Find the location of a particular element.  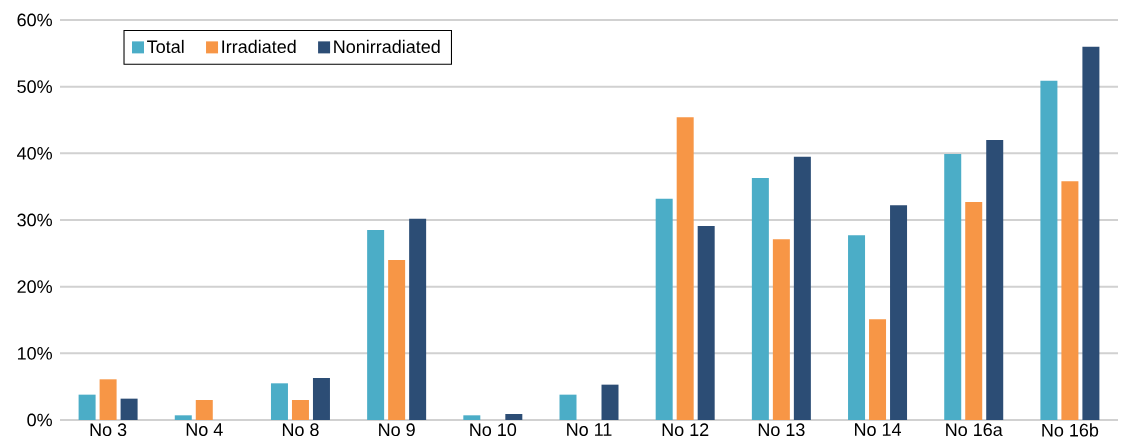

legend-label: Irradiated is located at coordinates (259, 46).